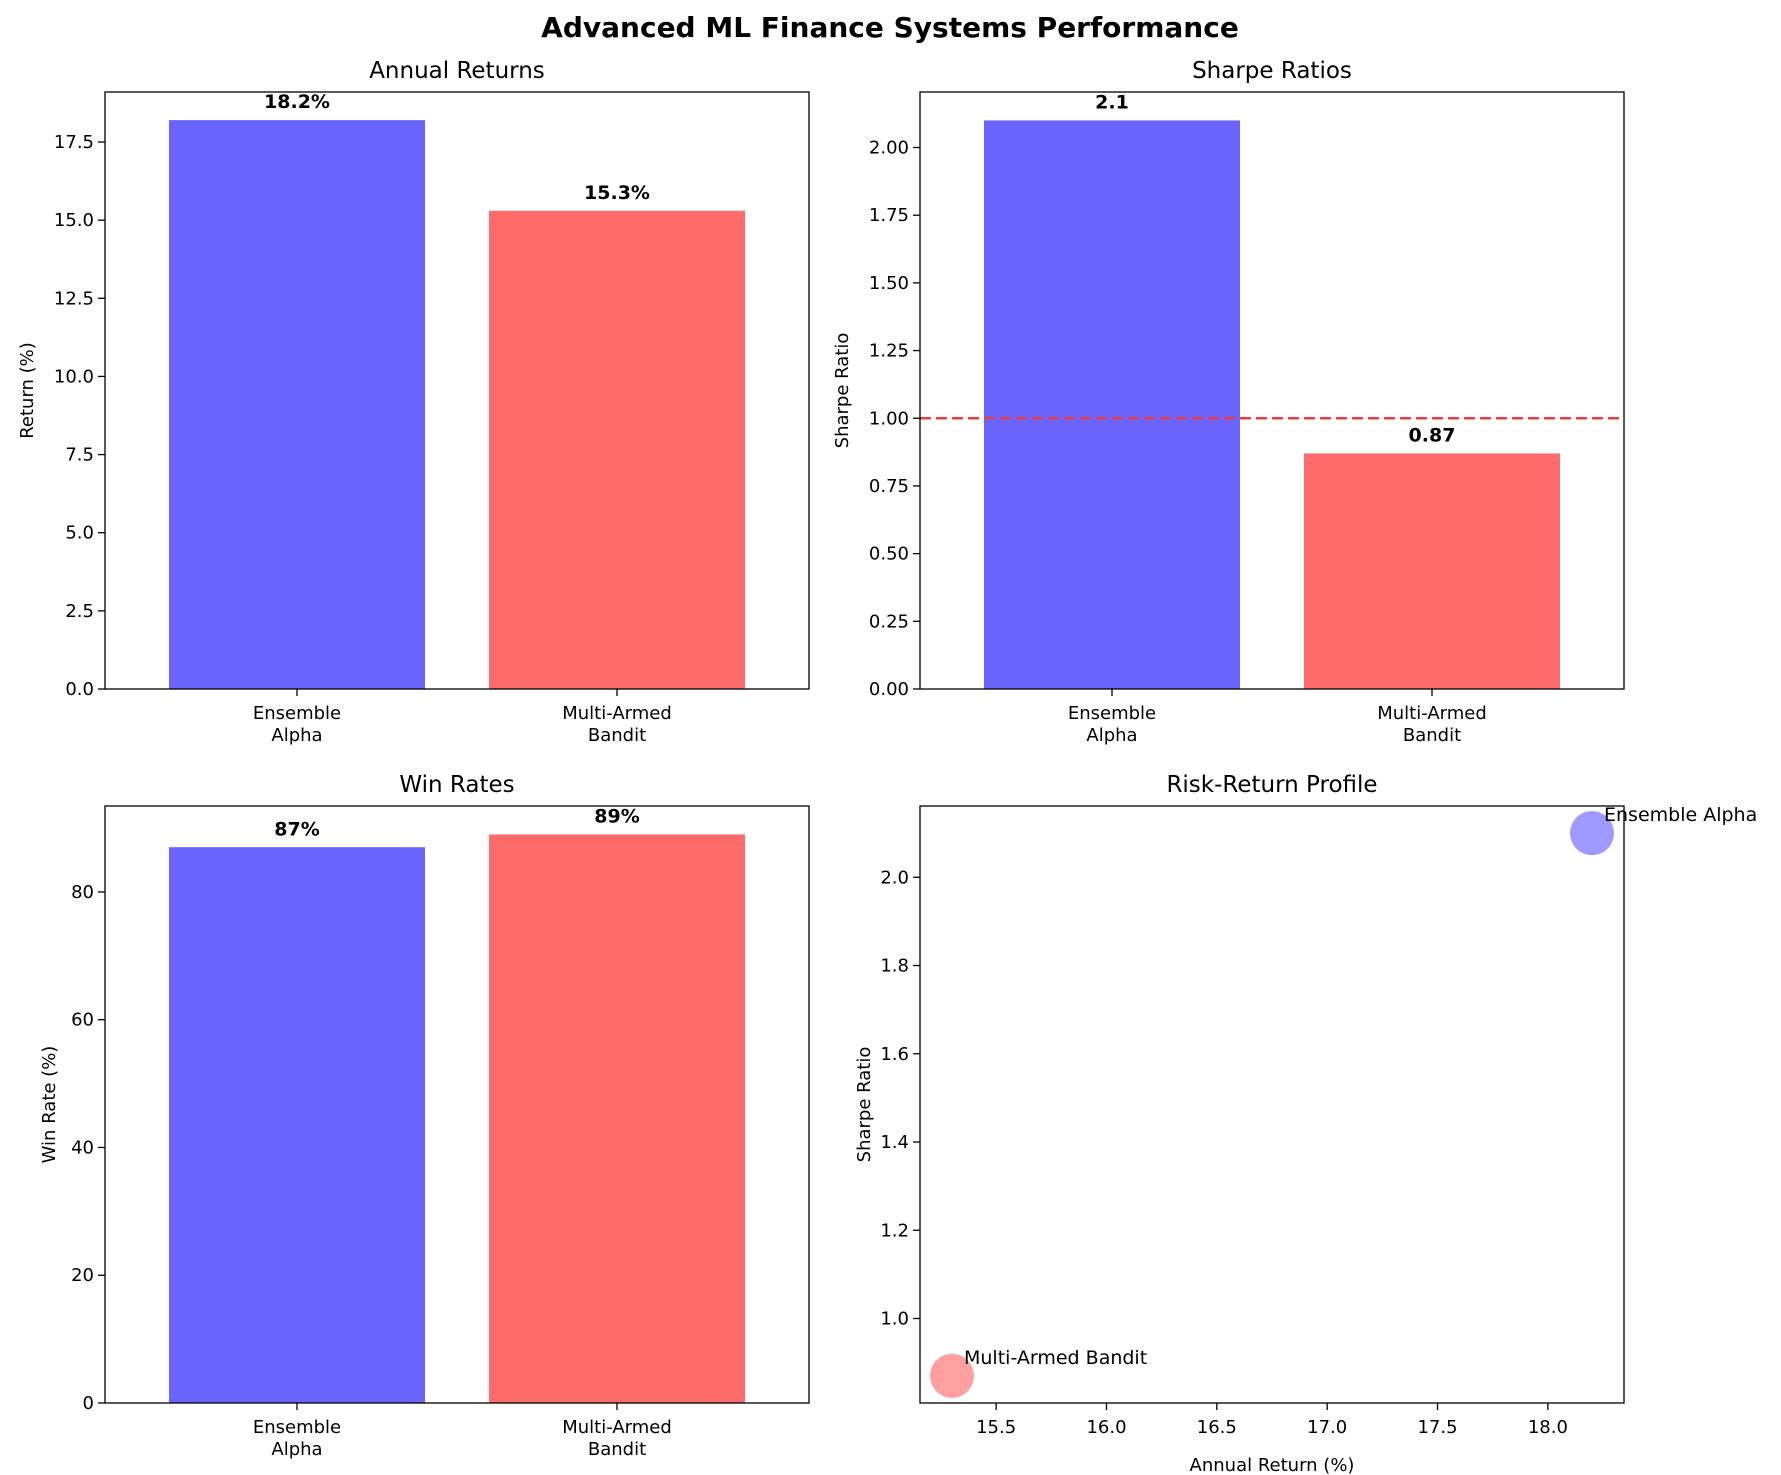  What do you see at coordinates (82, 1275) in the screenshot?
I see `win-rates-ytick-label: 20` at bounding box center [82, 1275].